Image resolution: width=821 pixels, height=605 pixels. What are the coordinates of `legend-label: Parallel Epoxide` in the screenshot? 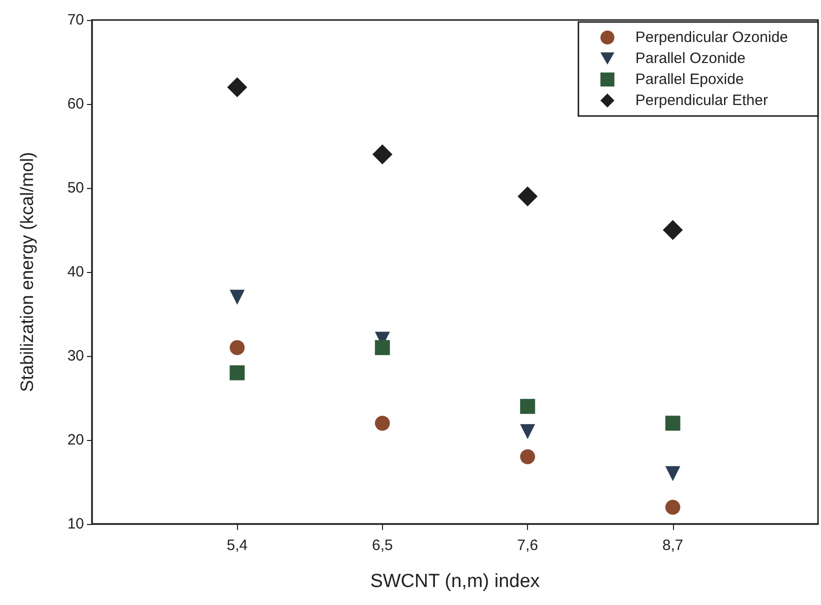 It's located at (689, 79).